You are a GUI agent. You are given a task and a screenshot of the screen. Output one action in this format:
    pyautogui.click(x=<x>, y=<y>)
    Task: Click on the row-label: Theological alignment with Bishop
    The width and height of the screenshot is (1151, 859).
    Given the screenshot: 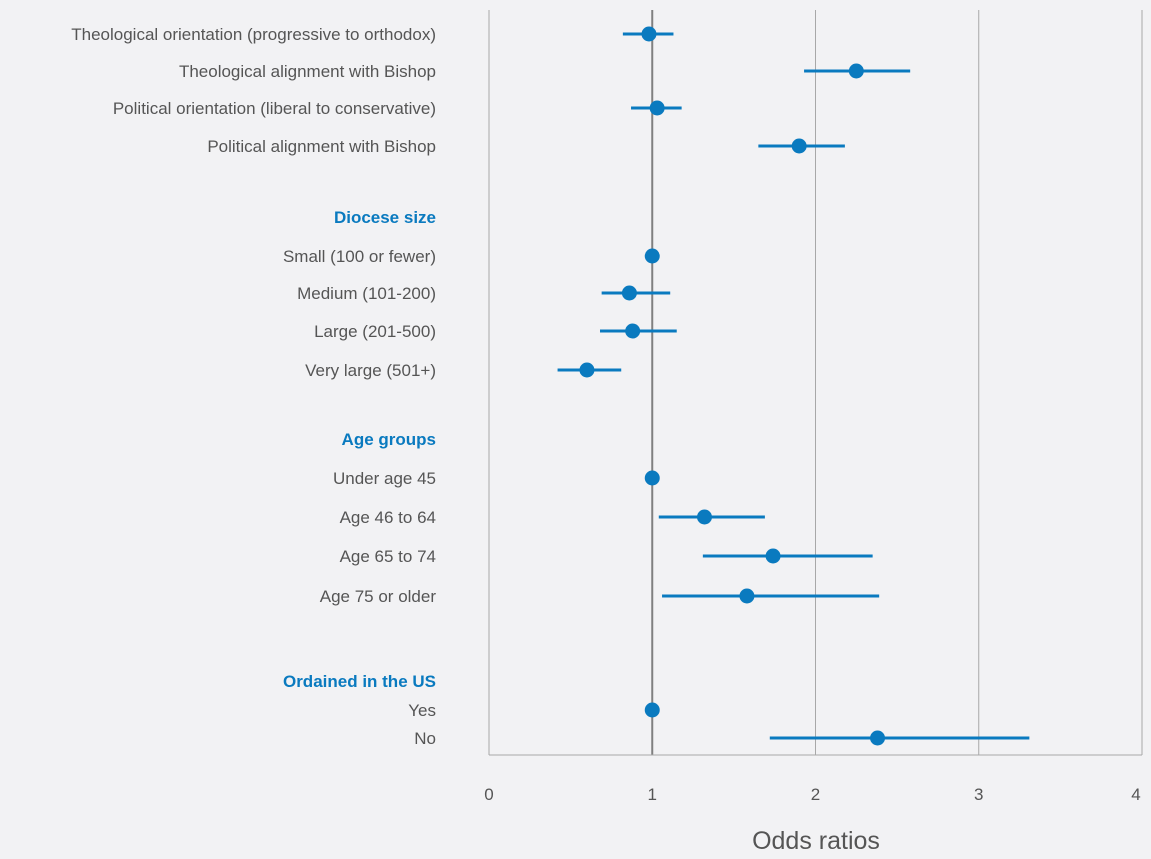 What is the action you would take?
    pyautogui.click(x=307, y=71)
    